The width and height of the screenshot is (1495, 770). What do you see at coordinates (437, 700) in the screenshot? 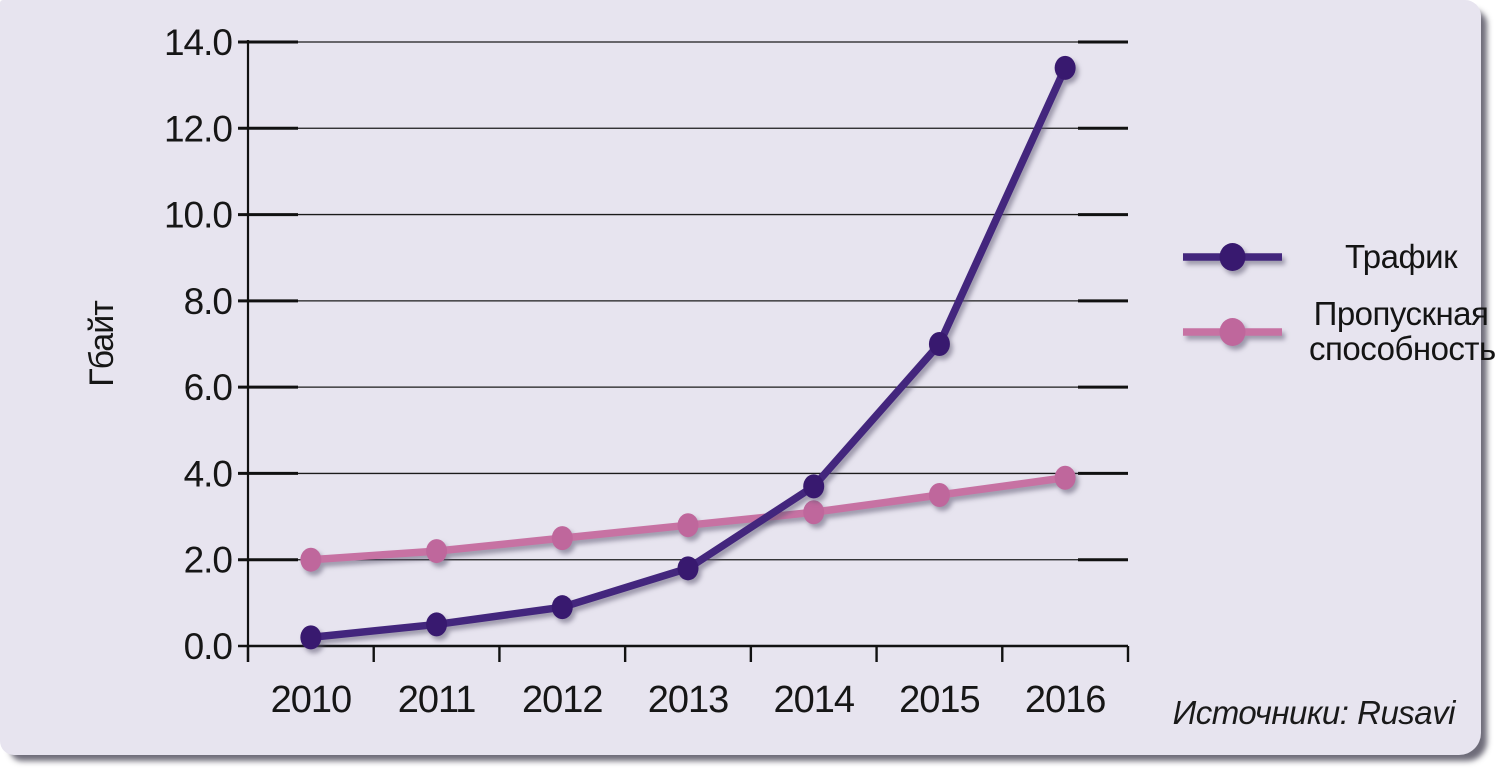
I see `x-tick-label: 2011` at bounding box center [437, 700].